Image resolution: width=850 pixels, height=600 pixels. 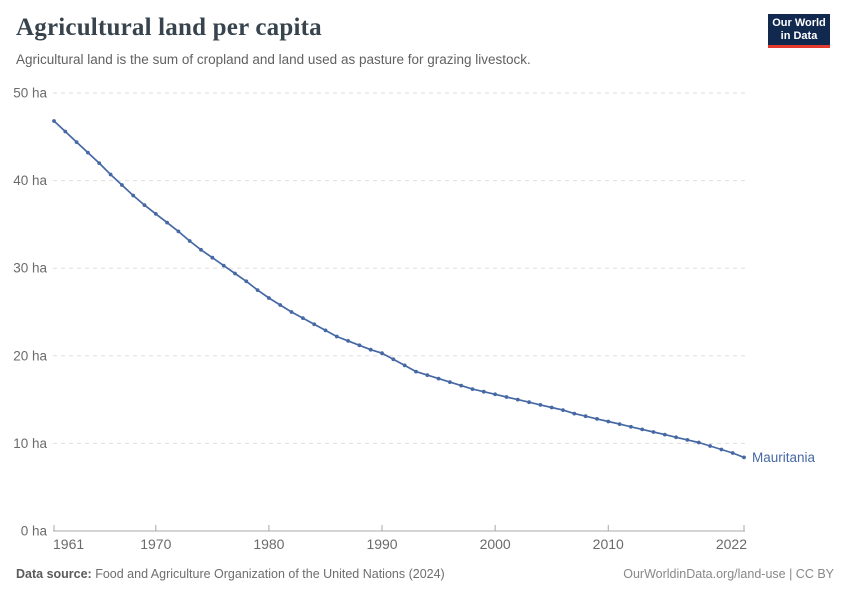 What do you see at coordinates (799, 23) in the screenshot?
I see `logo-text-line1: Our World` at bounding box center [799, 23].